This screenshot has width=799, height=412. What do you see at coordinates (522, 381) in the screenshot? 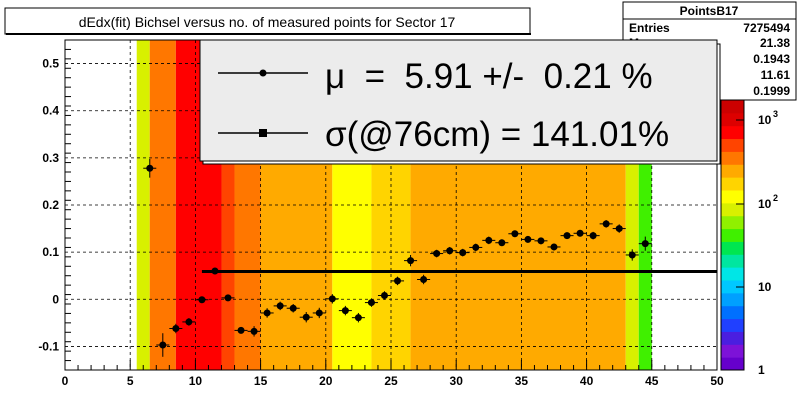
I see `x-tick-label: 35` at bounding box center [522, 381].